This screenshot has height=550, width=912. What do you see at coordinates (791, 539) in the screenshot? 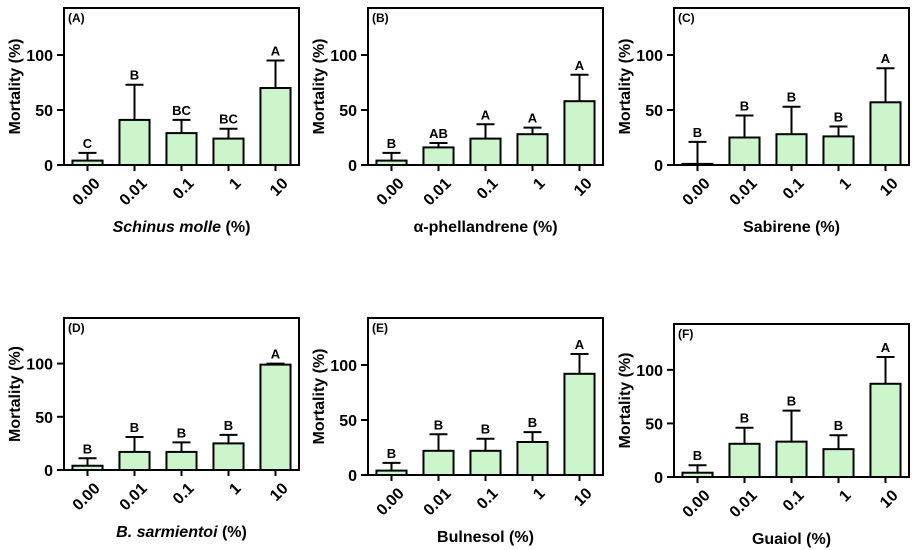
I see `x-axis-label: Guaiol (%)` at bounding box center [791, 539].